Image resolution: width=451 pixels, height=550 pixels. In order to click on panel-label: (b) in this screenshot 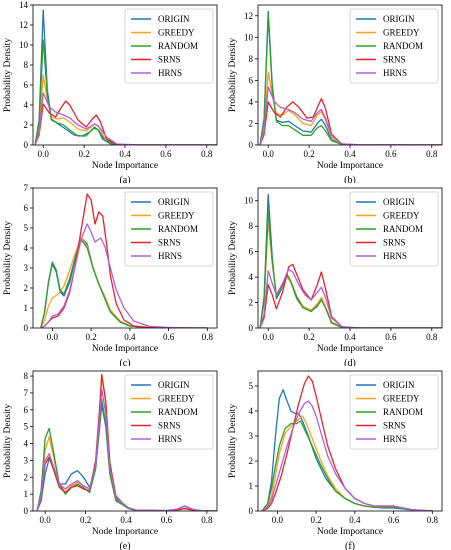, I will do `click(350, 179)`.